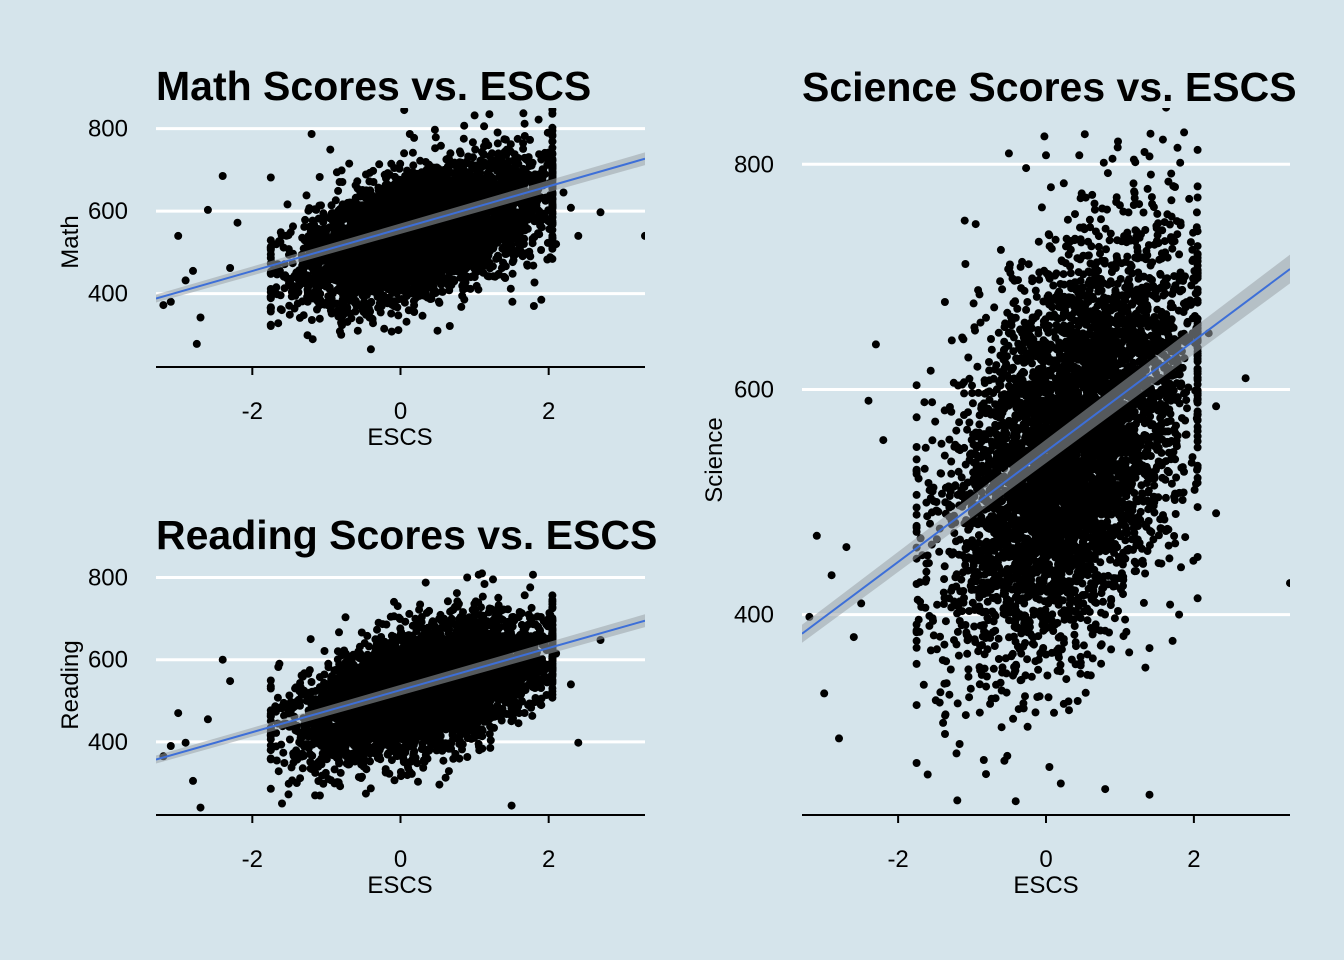  I want to click on math-y-tick-label: 600, so click(108, 211).